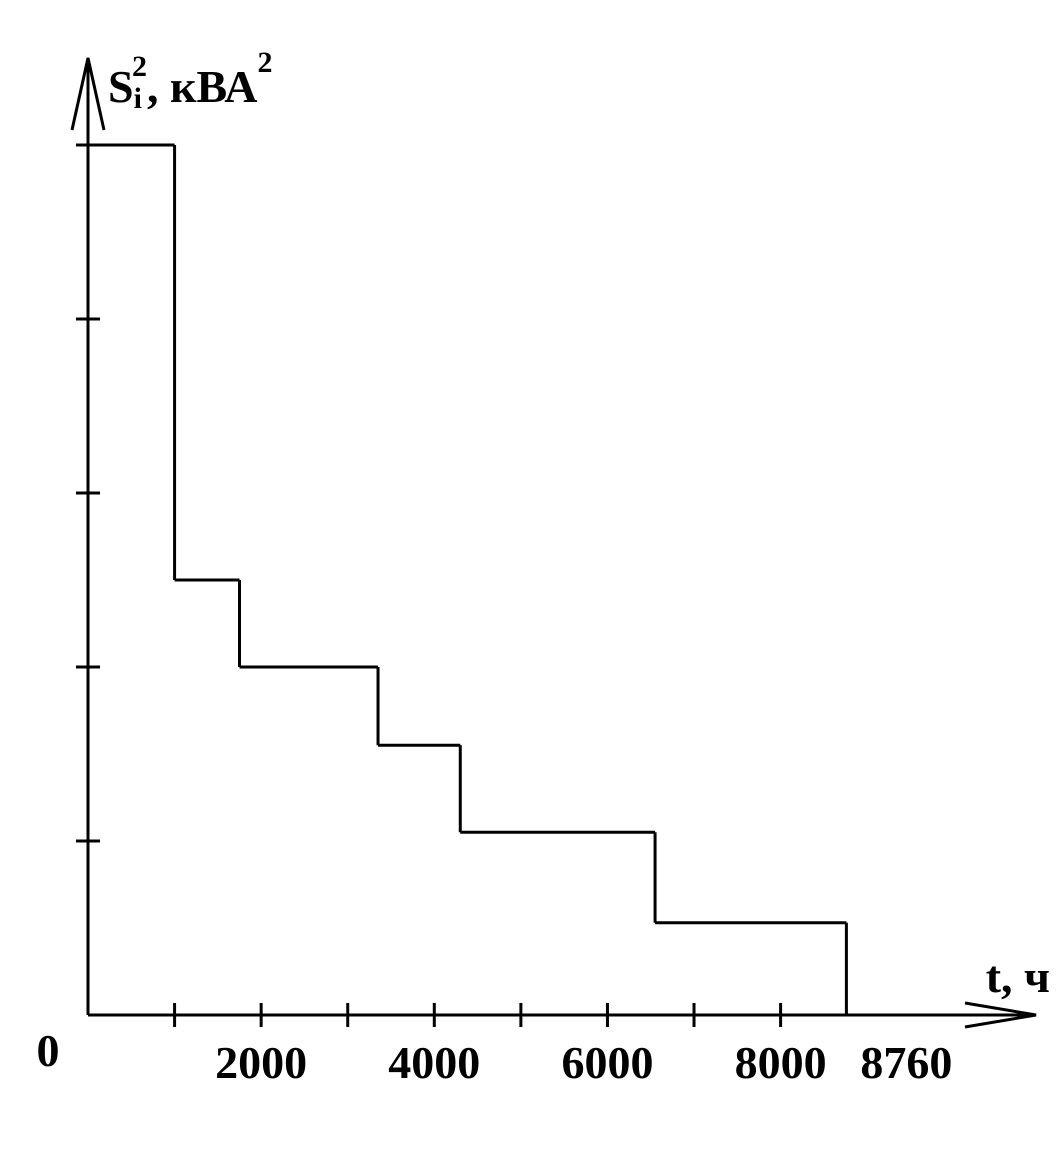 This screenshot has height=1149, width=1060. Describe the element at coordinates (88, 536) in the screenshot. I see `y-axis` at that location.